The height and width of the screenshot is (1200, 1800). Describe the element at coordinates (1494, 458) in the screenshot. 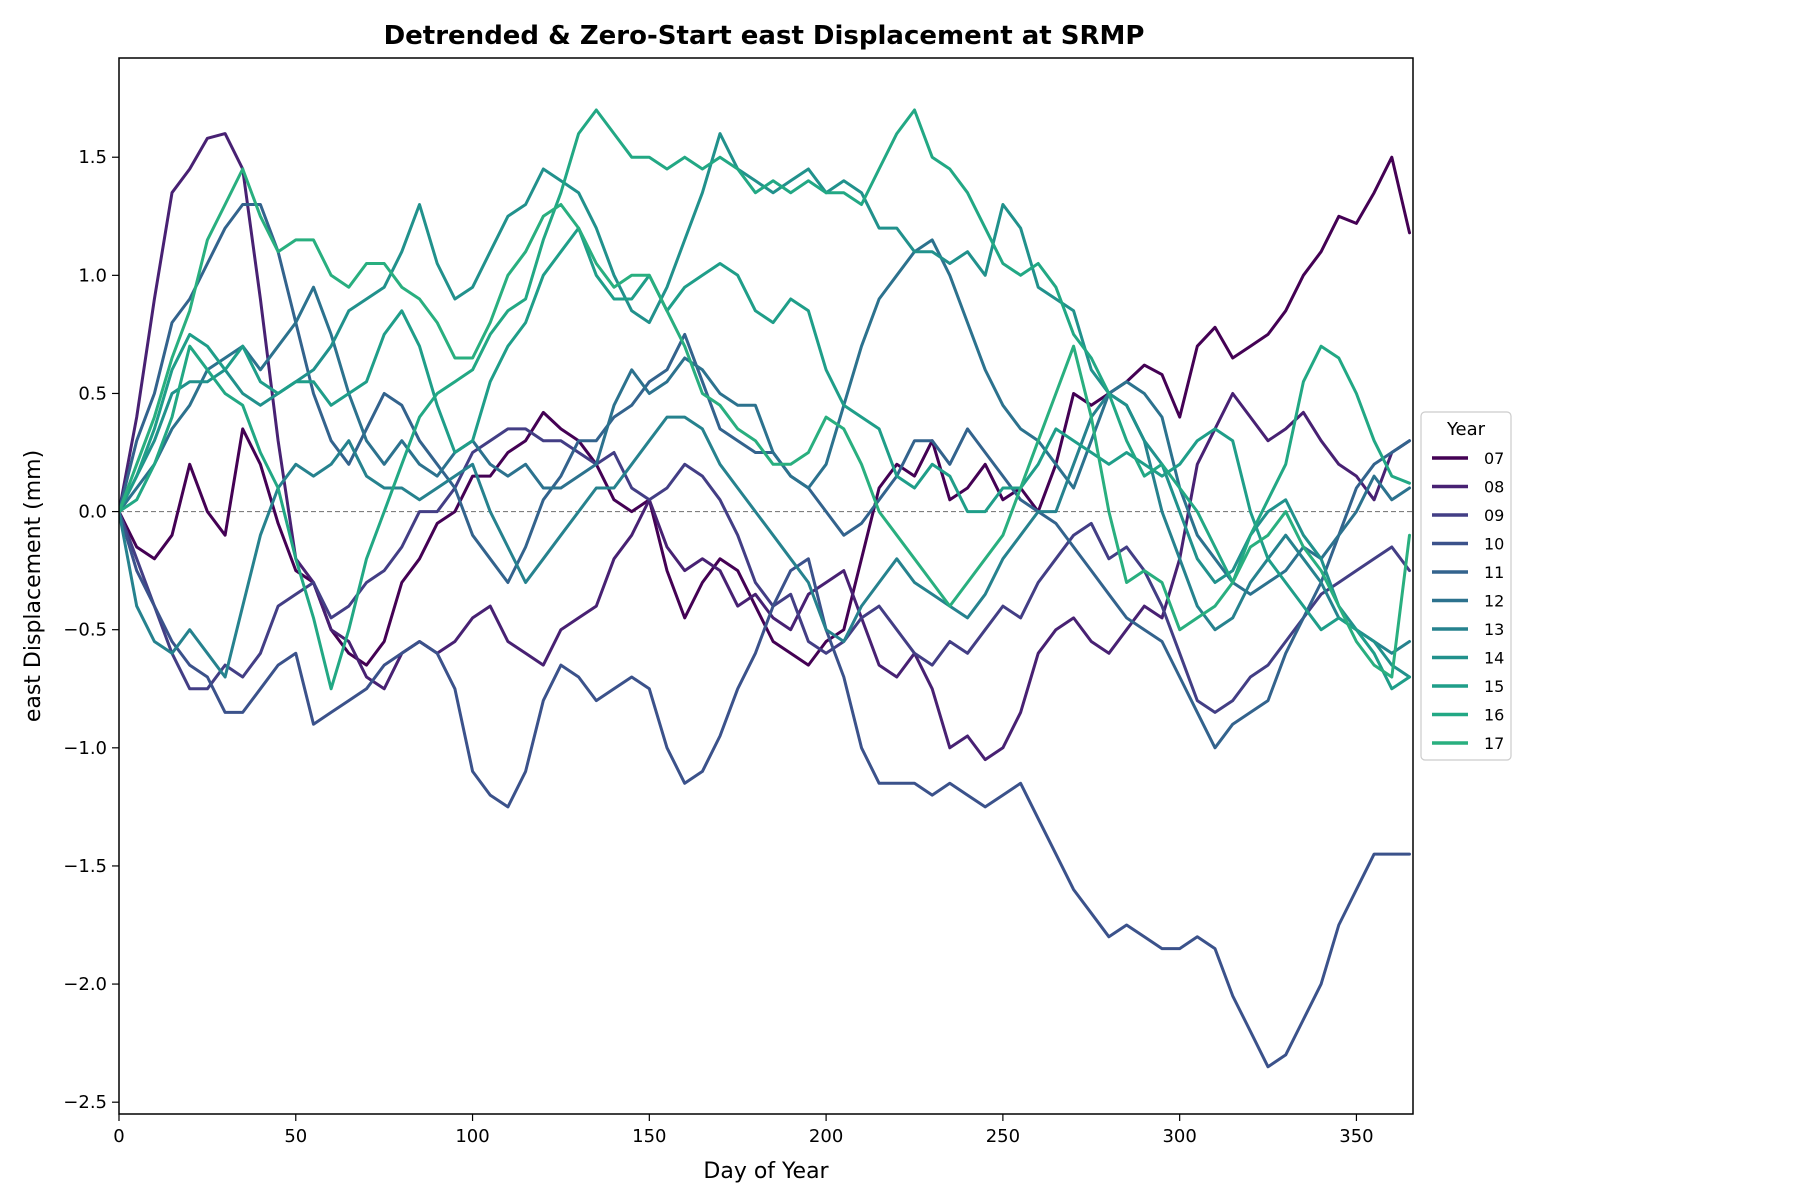

I see `legend-label-07: 07` at that location.